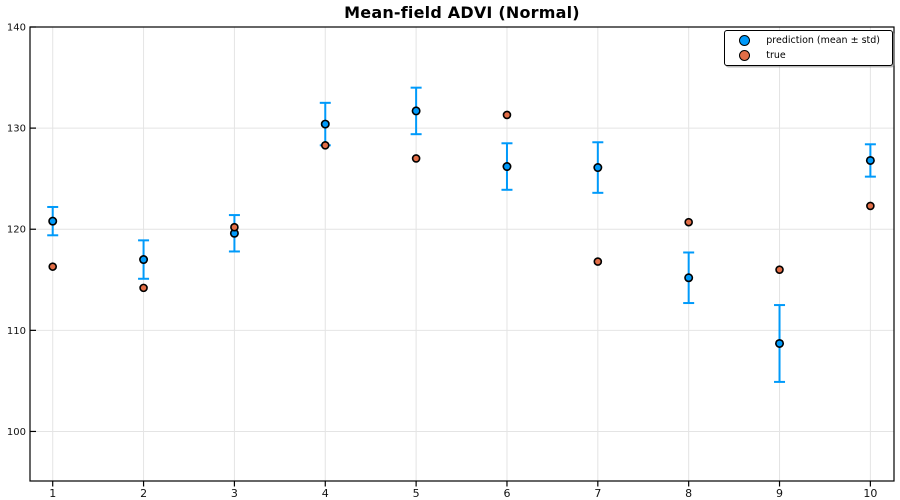 The width and height of the screenshot is (900, 500). I want to click on legend-label-true: true, so click(776, 55).